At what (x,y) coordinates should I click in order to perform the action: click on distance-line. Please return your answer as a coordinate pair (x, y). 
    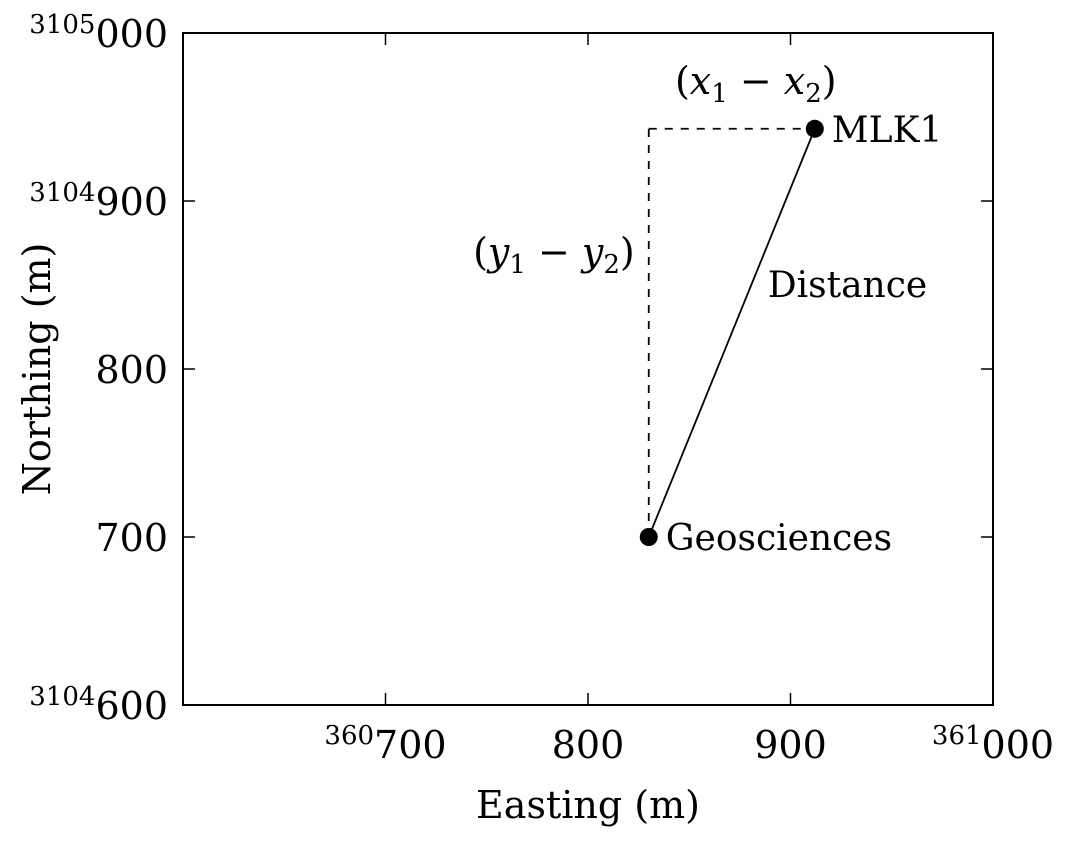
    Looking at the image, I should click on (731, 333).